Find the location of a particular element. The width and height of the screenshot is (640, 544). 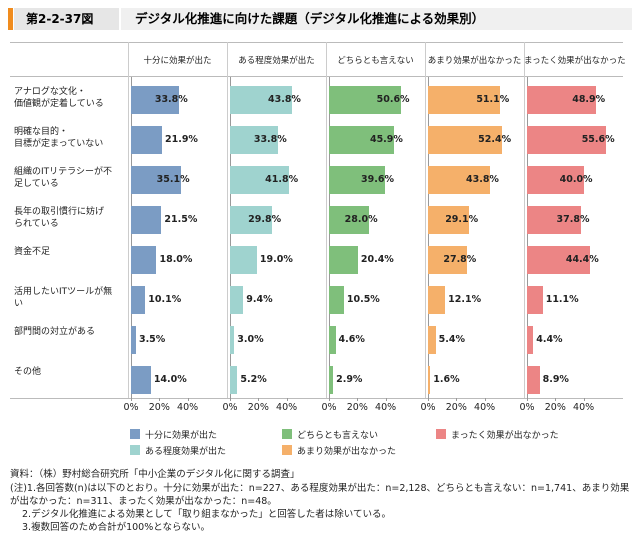

value-label: 21.5% is located at coordinates (181, 219).